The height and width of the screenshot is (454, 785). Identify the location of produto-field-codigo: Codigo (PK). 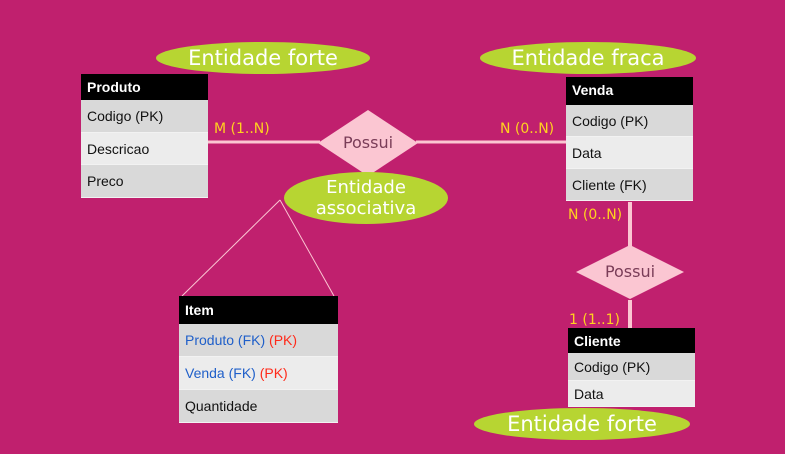
(144, 116).